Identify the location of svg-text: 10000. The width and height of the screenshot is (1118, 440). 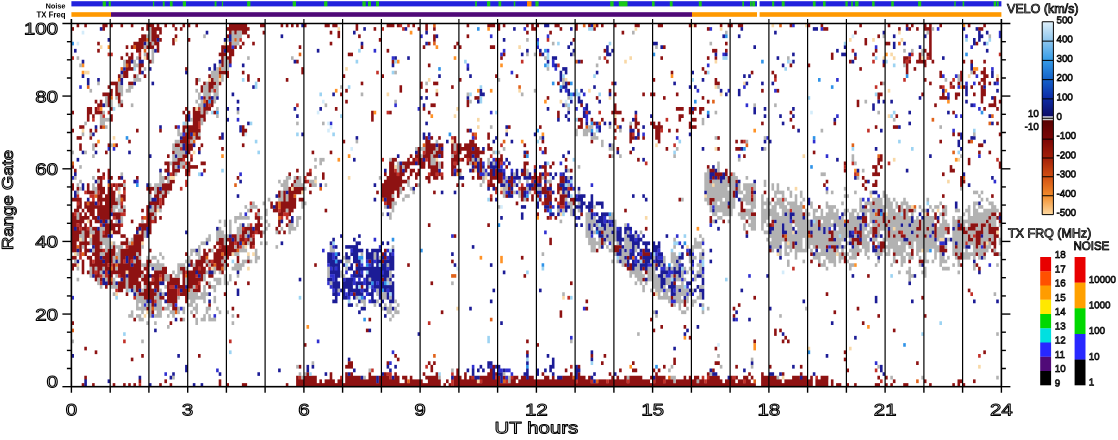
(1103, 280).